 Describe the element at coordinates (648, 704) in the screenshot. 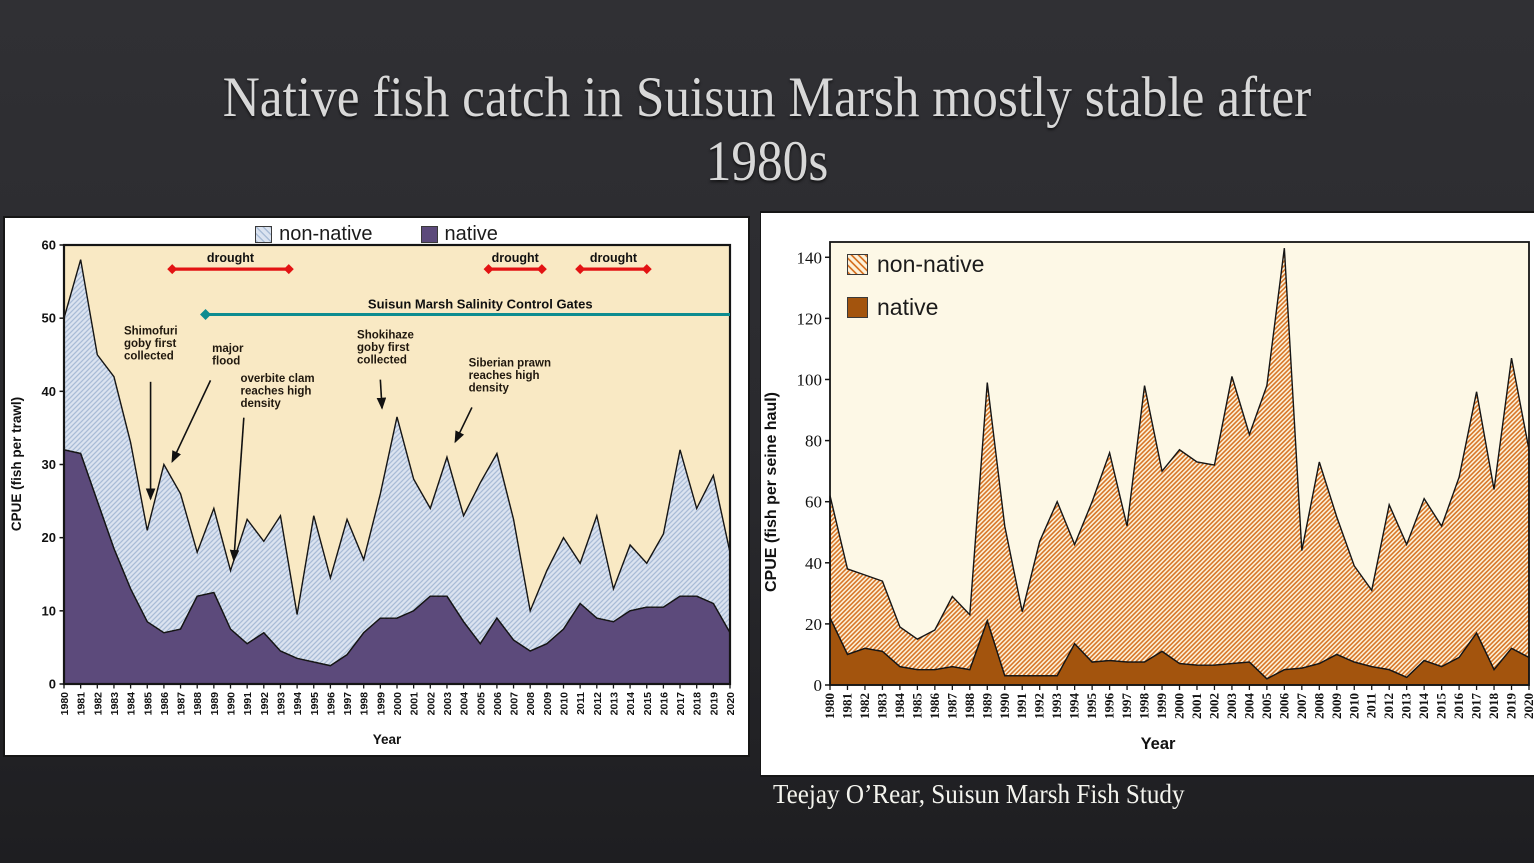

I see `x-tick-label: 2015` at that location.